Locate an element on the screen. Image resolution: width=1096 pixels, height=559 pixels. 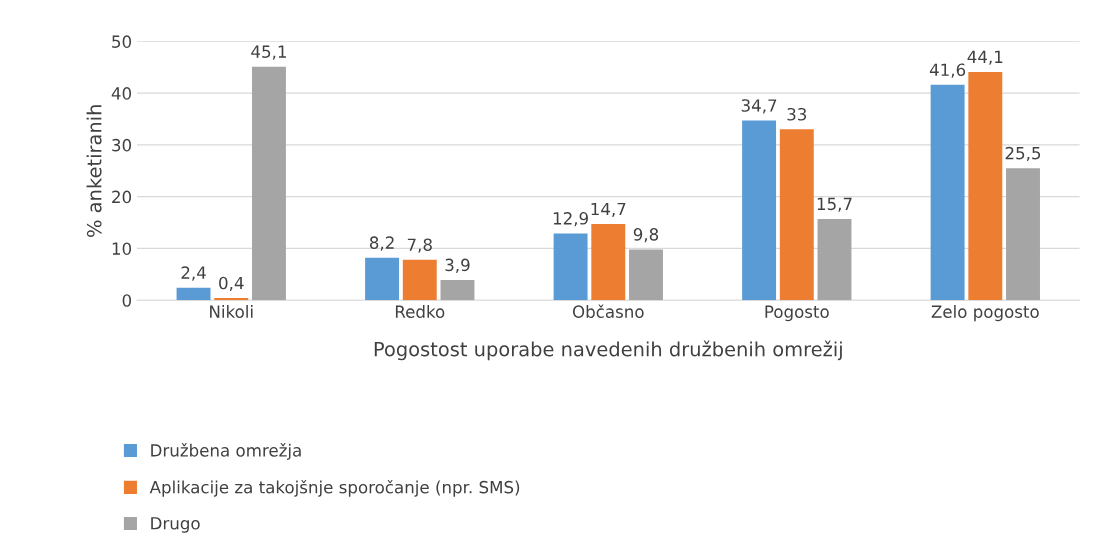
legend-label: Drugo is located at coordinates (175, 525).